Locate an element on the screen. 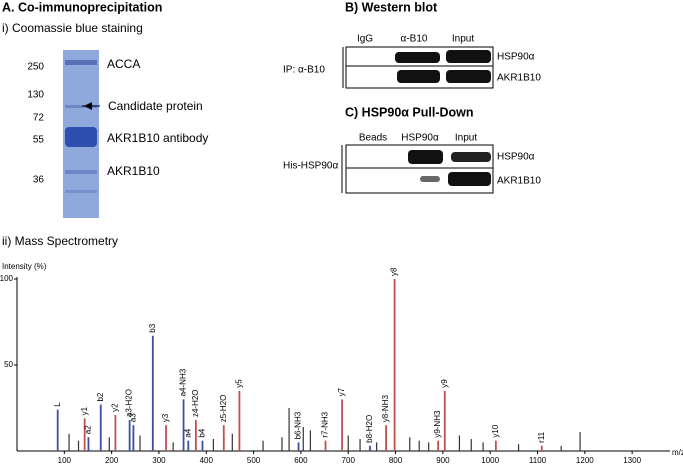  y-tick-label: 100 is located at coordinates (7, 278).